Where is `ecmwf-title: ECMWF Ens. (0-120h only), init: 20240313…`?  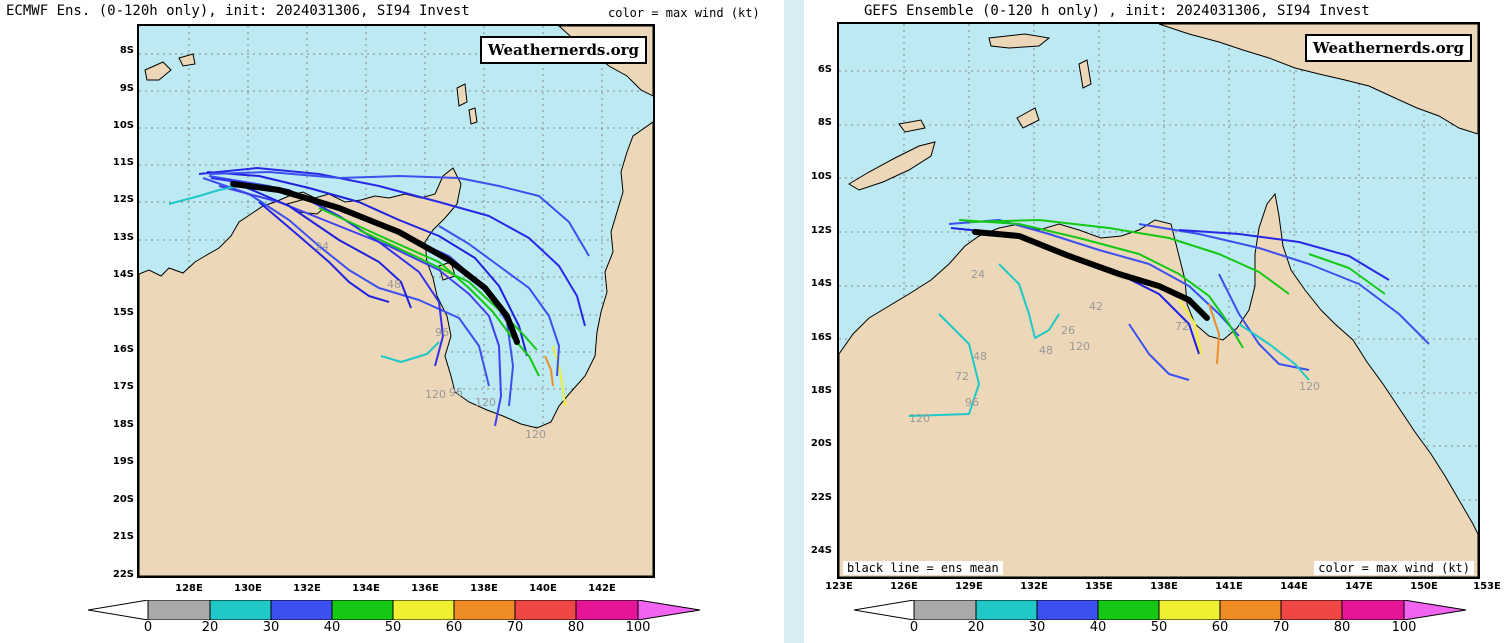 ecmwf-title: ECMWF Ens. (0-120h only), init: 20240313… is located at coordinates (238, 11).